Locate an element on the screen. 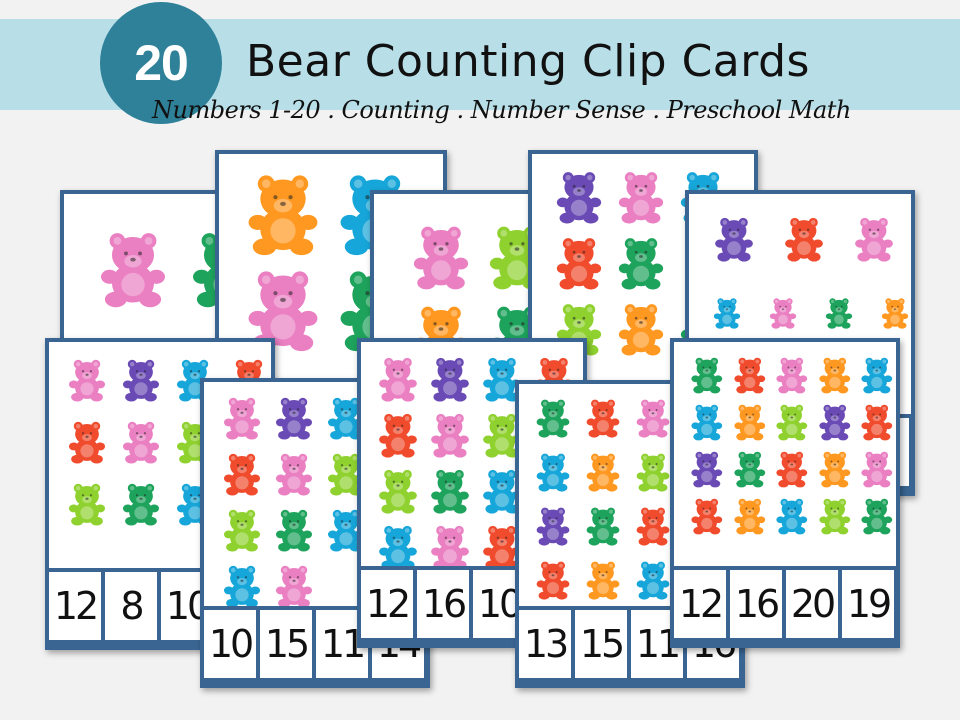 The image size is (960, 720). clip-card: 12 16 20 19 is located at coordinates (785, 493).